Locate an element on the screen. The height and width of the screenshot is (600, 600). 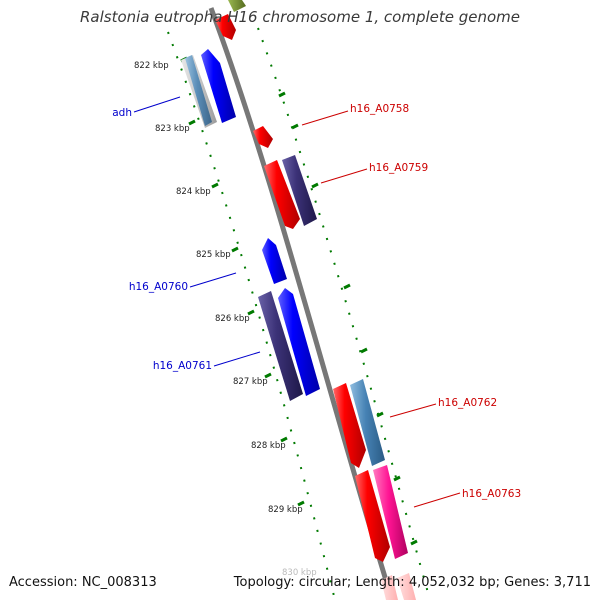
tick-label-823: 823 kbp is located at coordinates (172, 129).